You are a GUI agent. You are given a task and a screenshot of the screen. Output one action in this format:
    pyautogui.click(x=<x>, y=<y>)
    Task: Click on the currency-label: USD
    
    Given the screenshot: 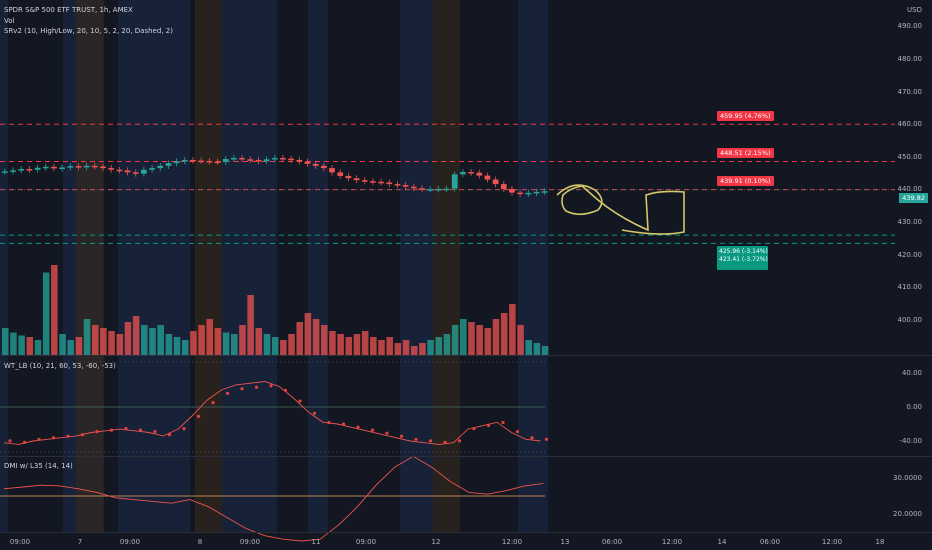 What is the action you would take?
    pyautogui.click(x=914, y=10)
    